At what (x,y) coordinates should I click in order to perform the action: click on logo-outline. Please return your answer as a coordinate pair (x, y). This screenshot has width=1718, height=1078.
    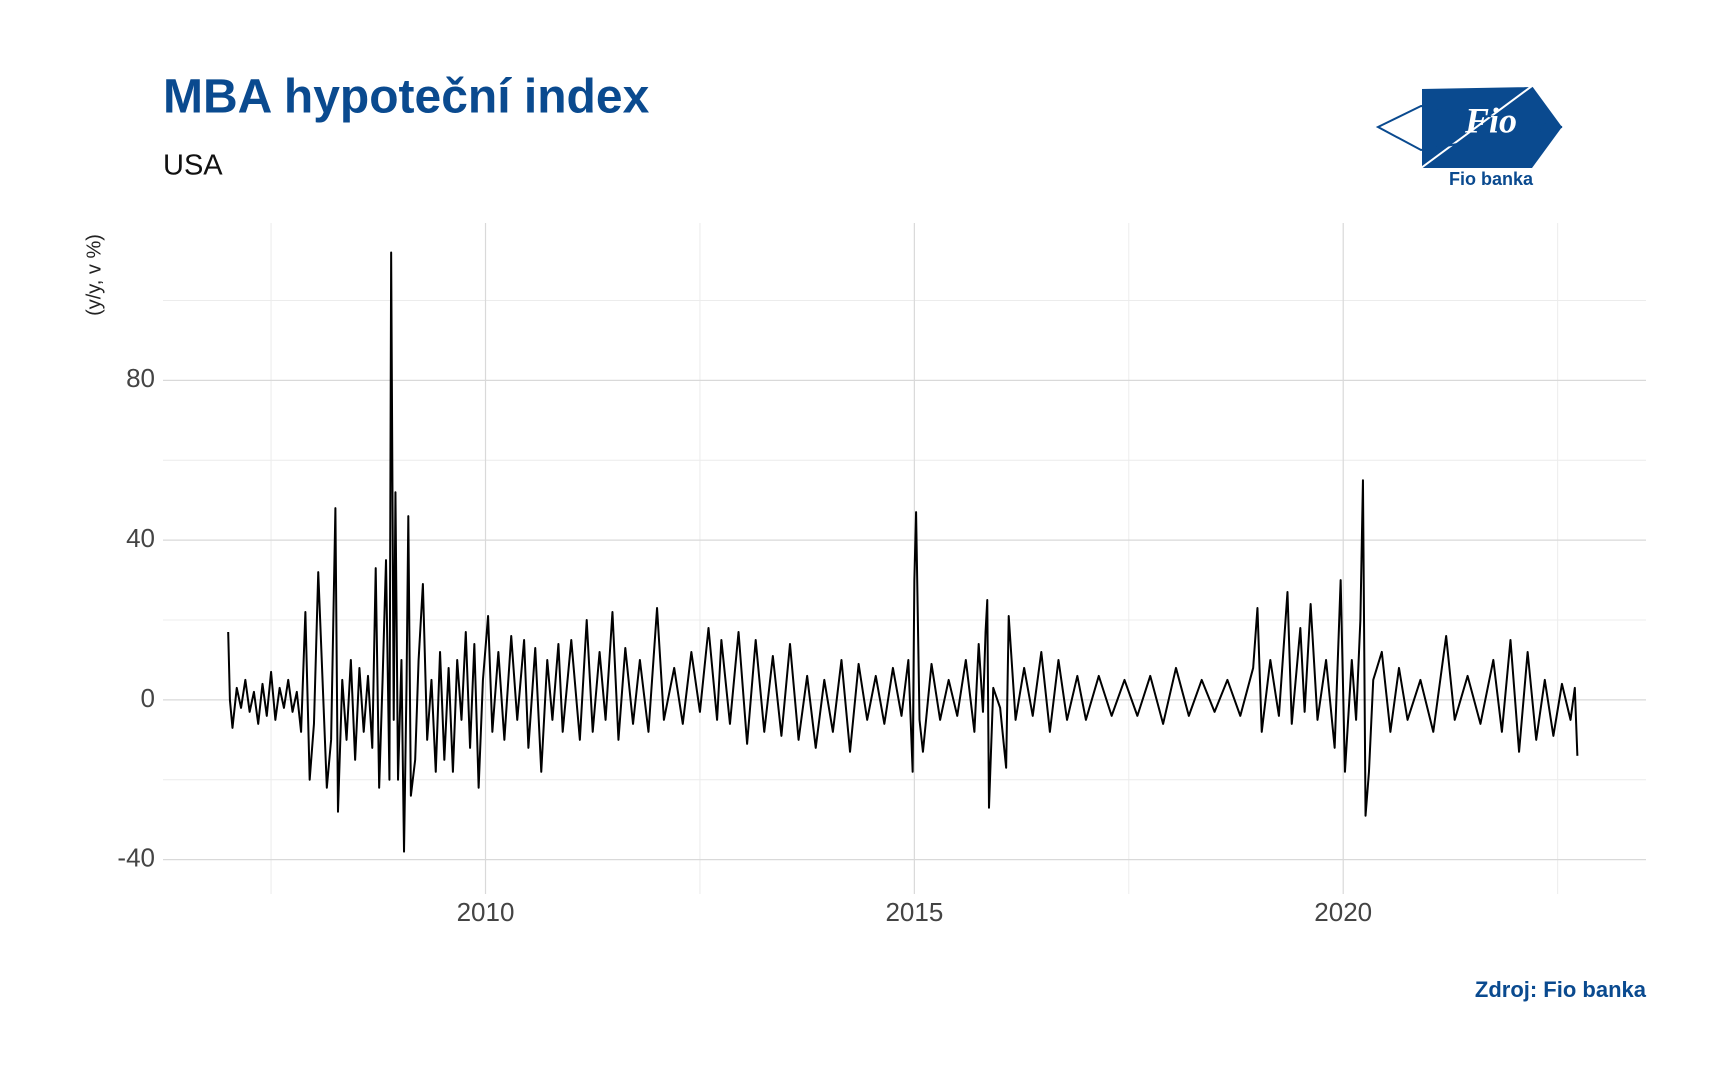
    Looking at the image, I should click on (1469, 128).